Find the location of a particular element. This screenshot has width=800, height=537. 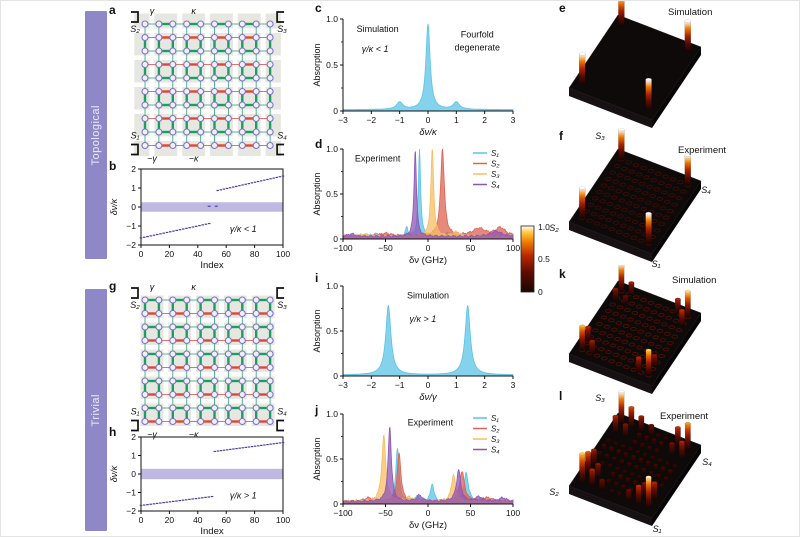

panel-k-simulation-3d-bars: Simulation is located at coordinates (642, 329).